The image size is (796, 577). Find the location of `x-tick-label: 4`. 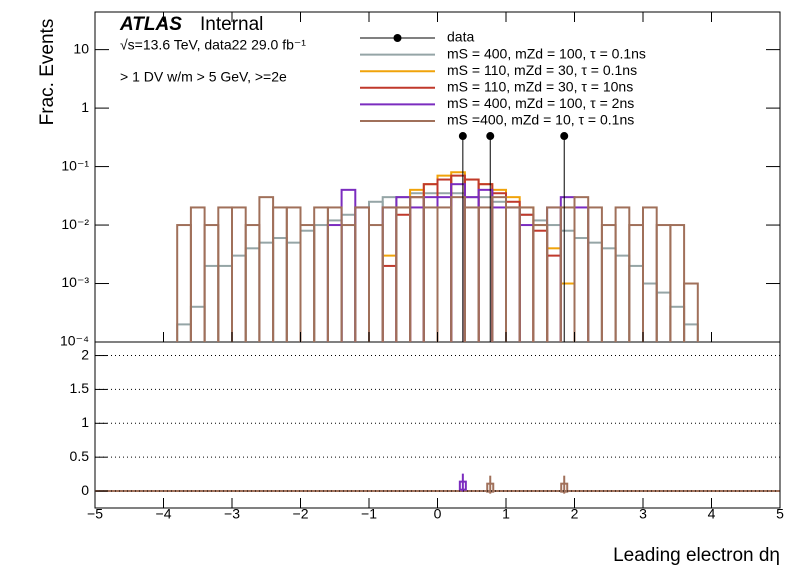

x-tick-label: 4 is located at coordinates (712, 514).